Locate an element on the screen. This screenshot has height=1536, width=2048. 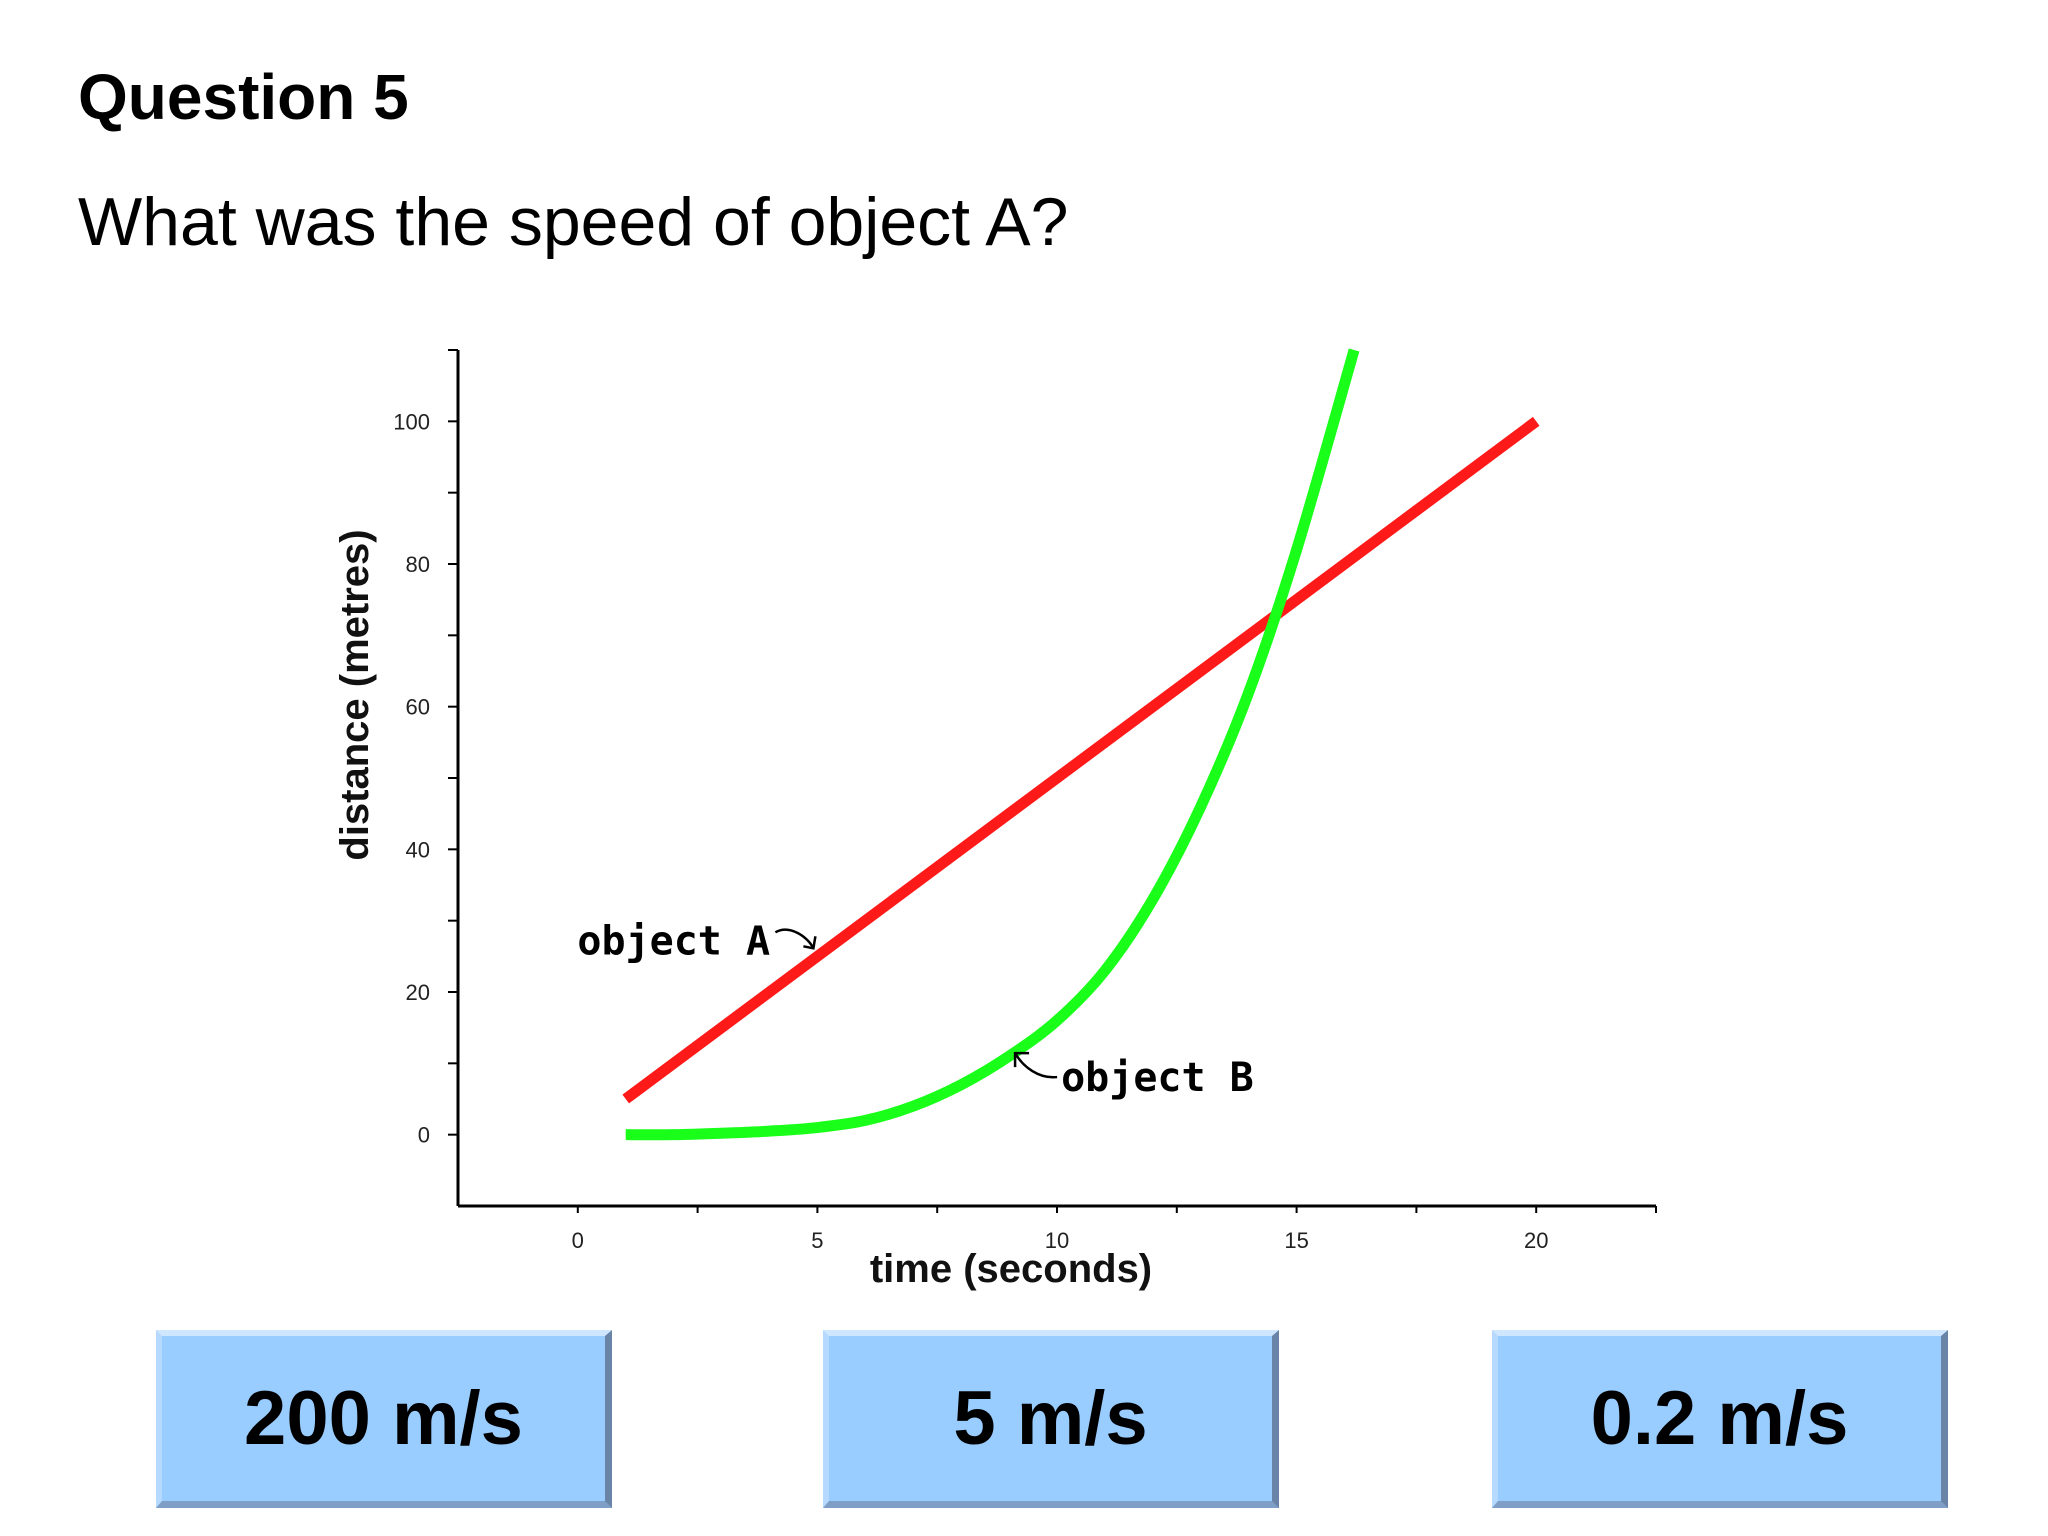
y-tick-label: 40 is located at coordinates (418, 849).